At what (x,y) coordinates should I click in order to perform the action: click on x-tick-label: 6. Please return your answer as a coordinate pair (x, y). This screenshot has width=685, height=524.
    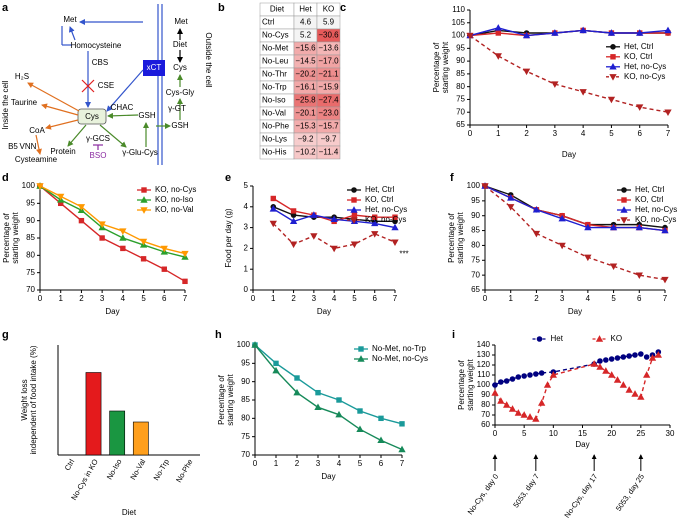
    Looking at the image, I should click on (164, 298).